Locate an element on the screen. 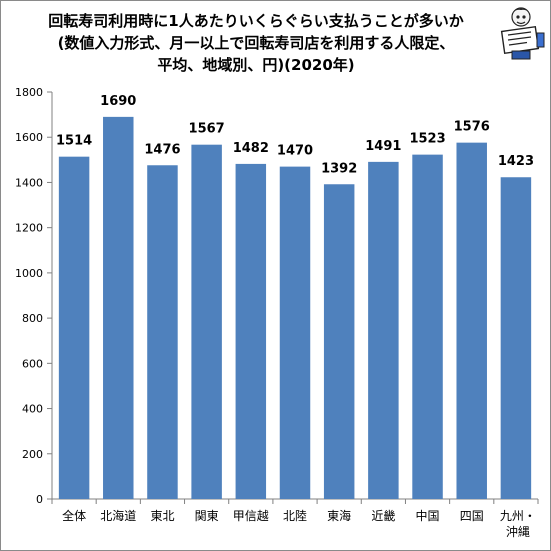 This screenshot has height=551, width=551. data-label: 1482 is located at coordinates (251, 148).